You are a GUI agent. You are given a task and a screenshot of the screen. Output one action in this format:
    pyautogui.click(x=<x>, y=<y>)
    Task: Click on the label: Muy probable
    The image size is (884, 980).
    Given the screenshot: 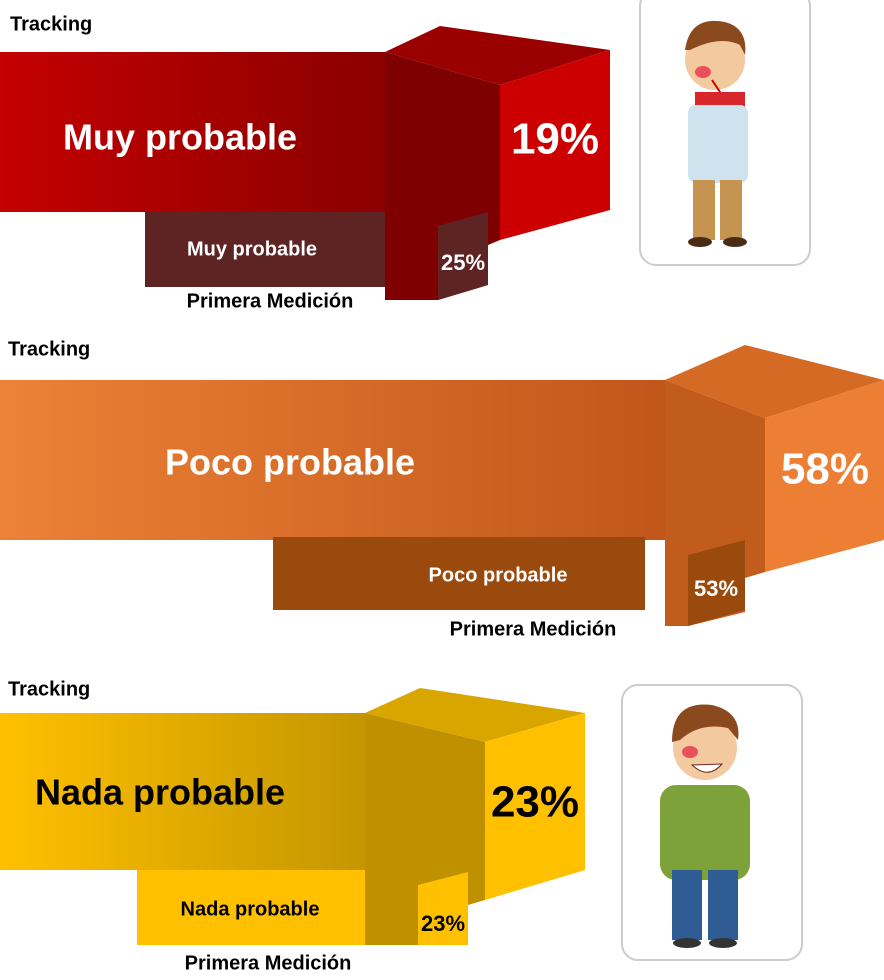 What is the action you would take?
    pyautogui.click(x=180, y=137)
    